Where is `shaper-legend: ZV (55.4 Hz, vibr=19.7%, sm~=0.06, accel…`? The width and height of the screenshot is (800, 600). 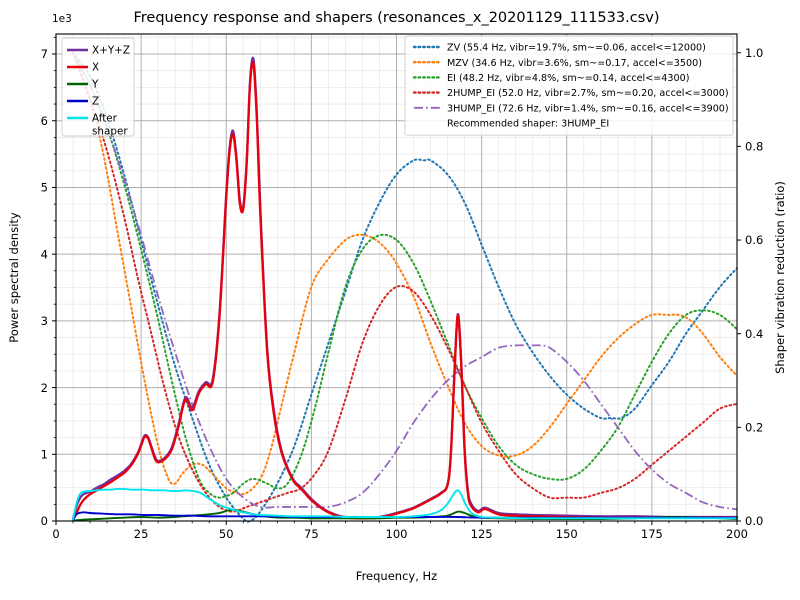
shaper-legend: ZV (55.4 Hz, vibr=19.7%, sm~=0.06, accel… is located at coordinates (569, 85).